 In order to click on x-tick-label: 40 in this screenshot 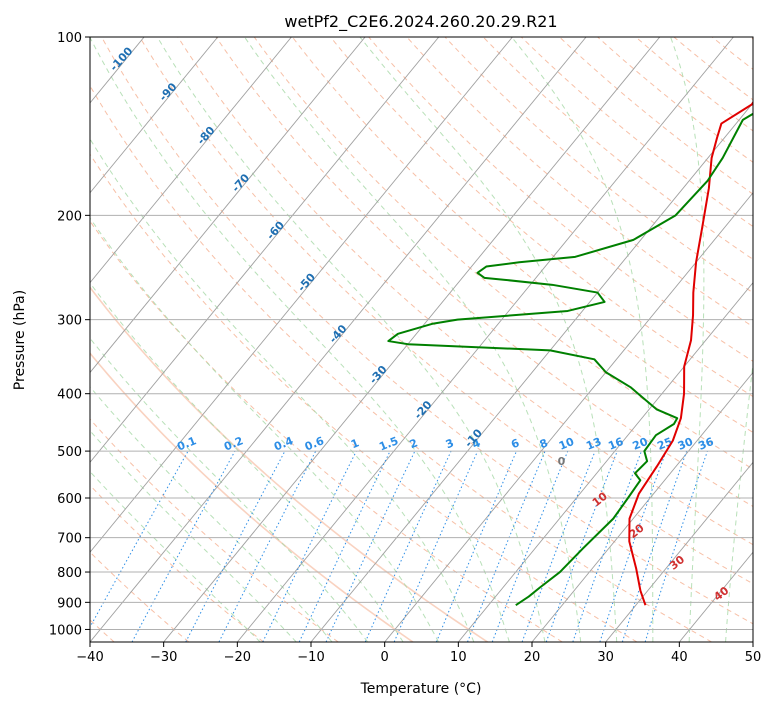, I will do `click(679, 657)`.